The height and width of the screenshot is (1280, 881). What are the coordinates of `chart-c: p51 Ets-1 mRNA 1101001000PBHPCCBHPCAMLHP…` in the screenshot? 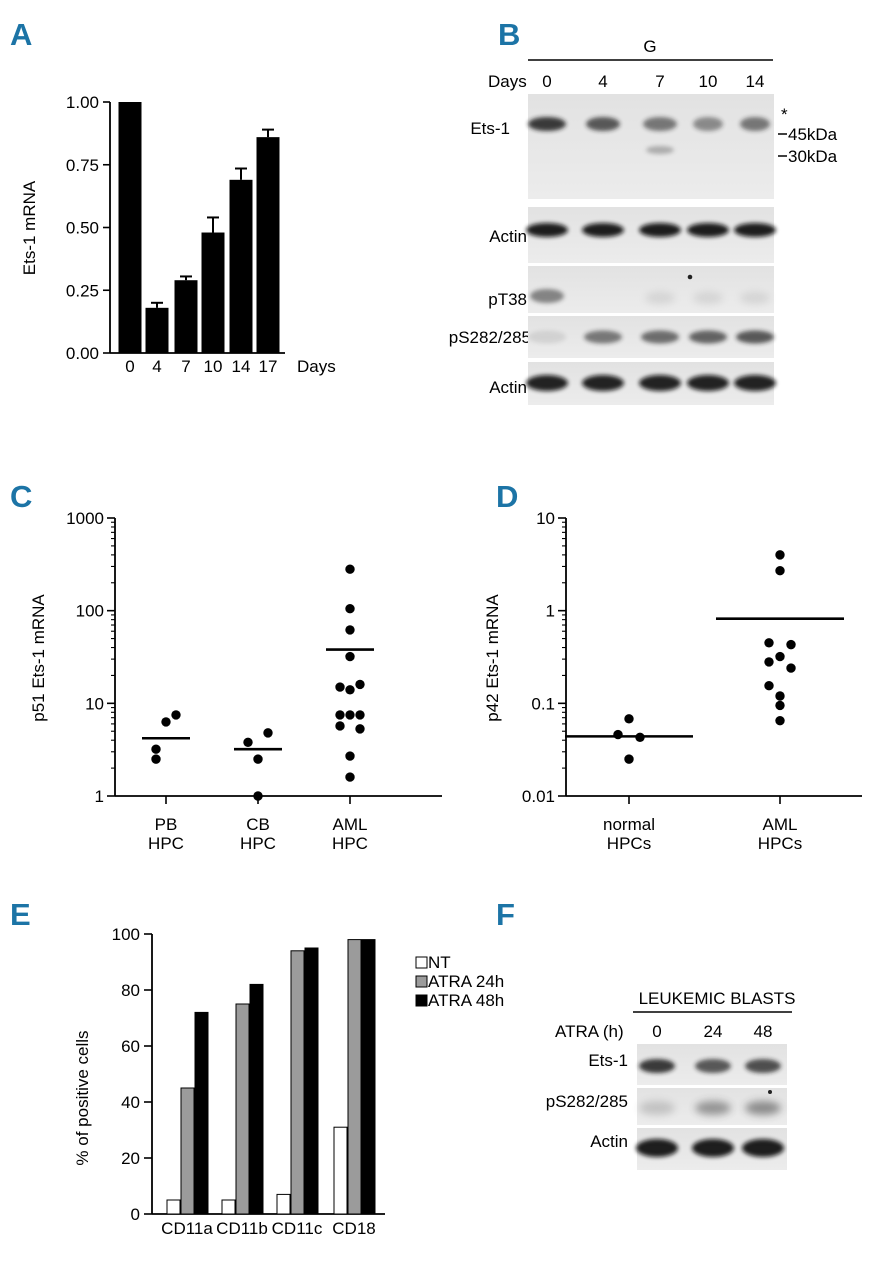 It's located at (235, 681).